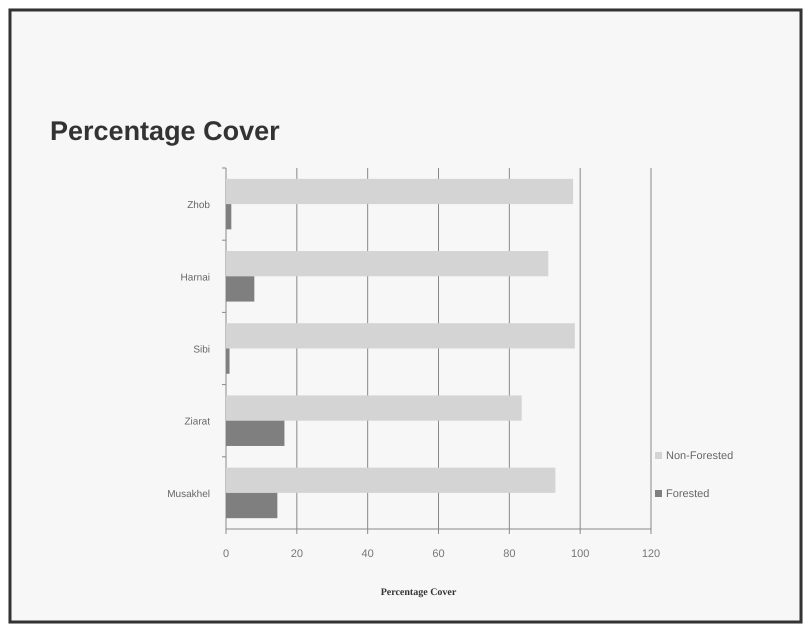 The height and width of the screenshot is (632, 811). Describe the element at coordinates (296, 554) in the screenshot. I see `x-tick-label: 20` at that location.